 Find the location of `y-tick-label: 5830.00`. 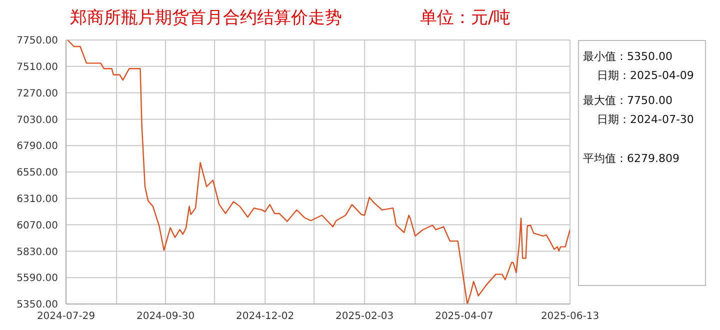

y-tick-label: 5830.00 is located at coordinates (37, 252).